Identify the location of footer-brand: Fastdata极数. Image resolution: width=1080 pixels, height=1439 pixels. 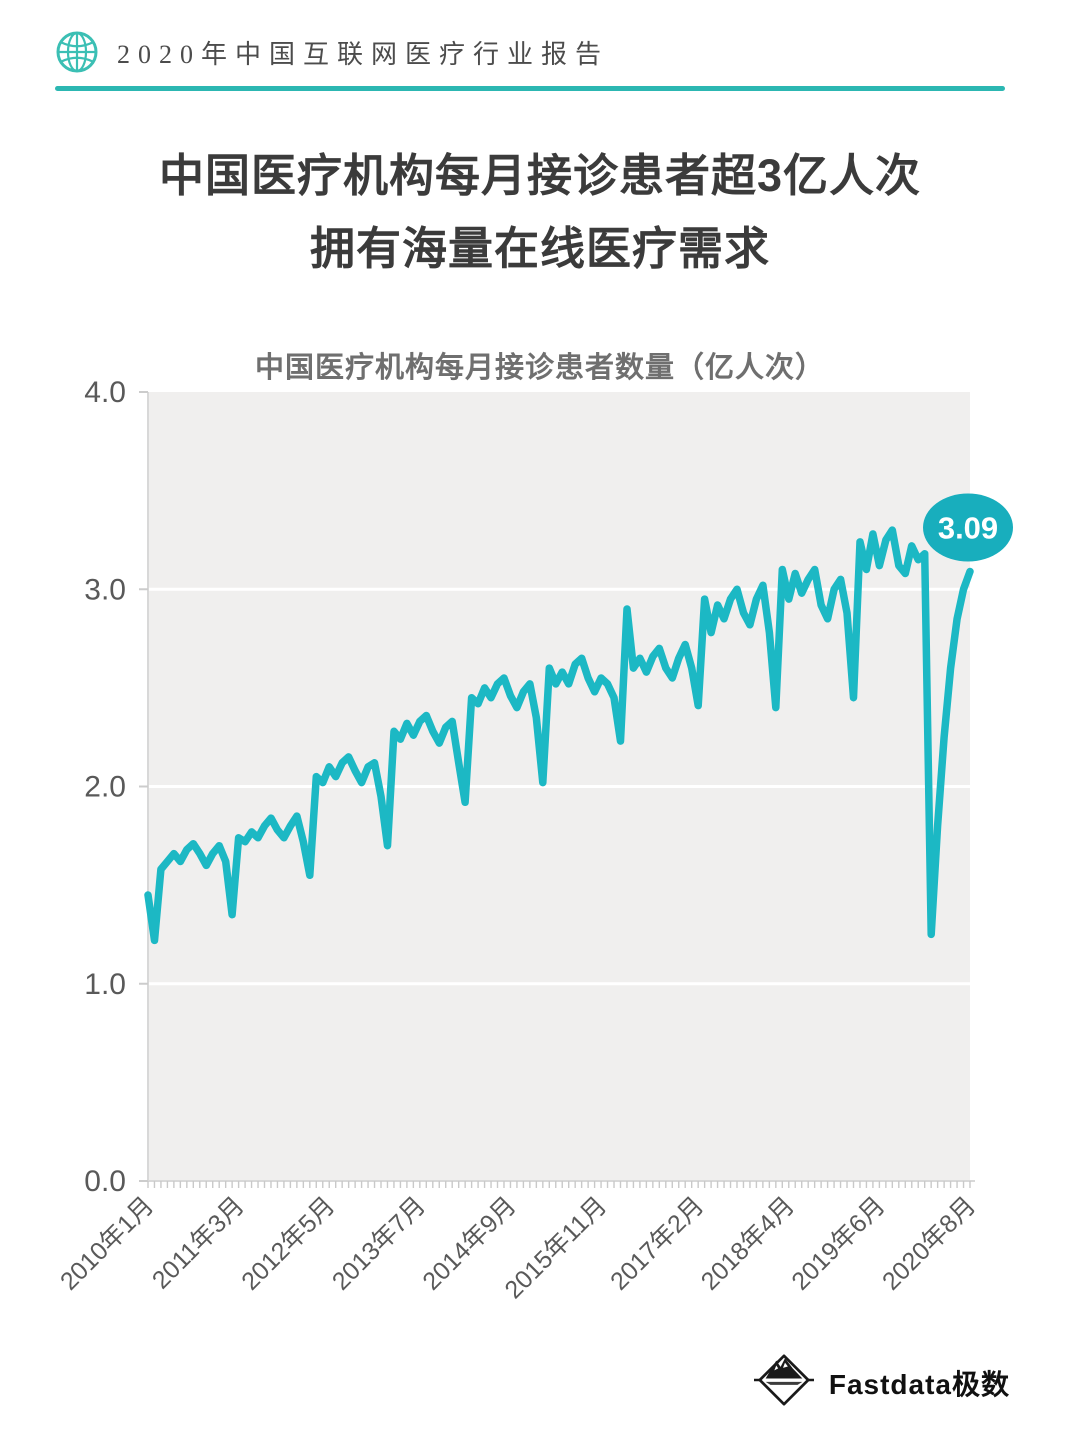
(881, 1382).